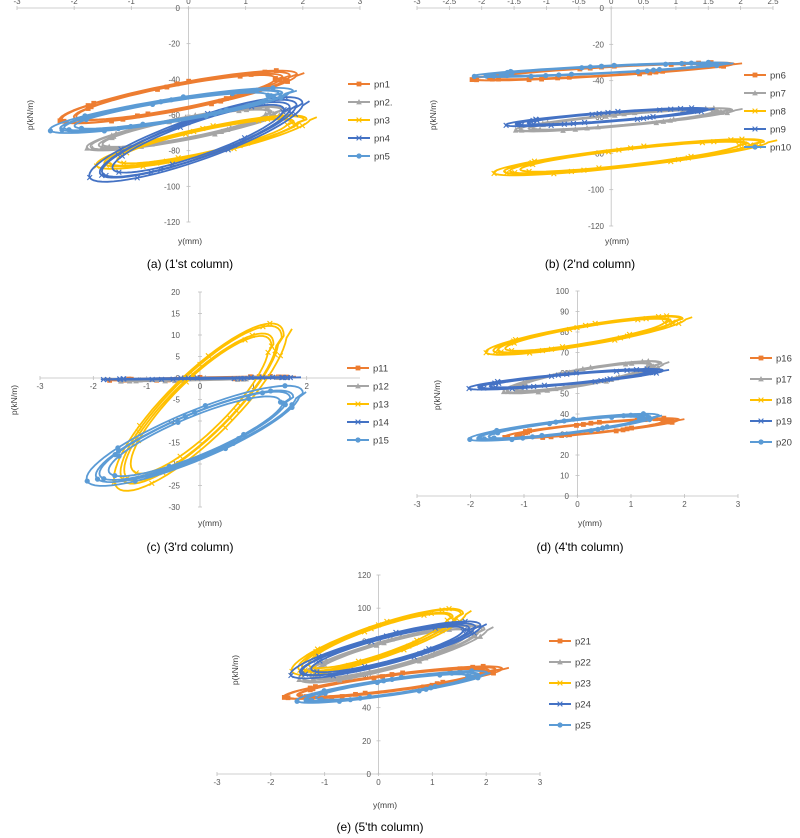  I want to click on series-pn7, so click(627, 119).